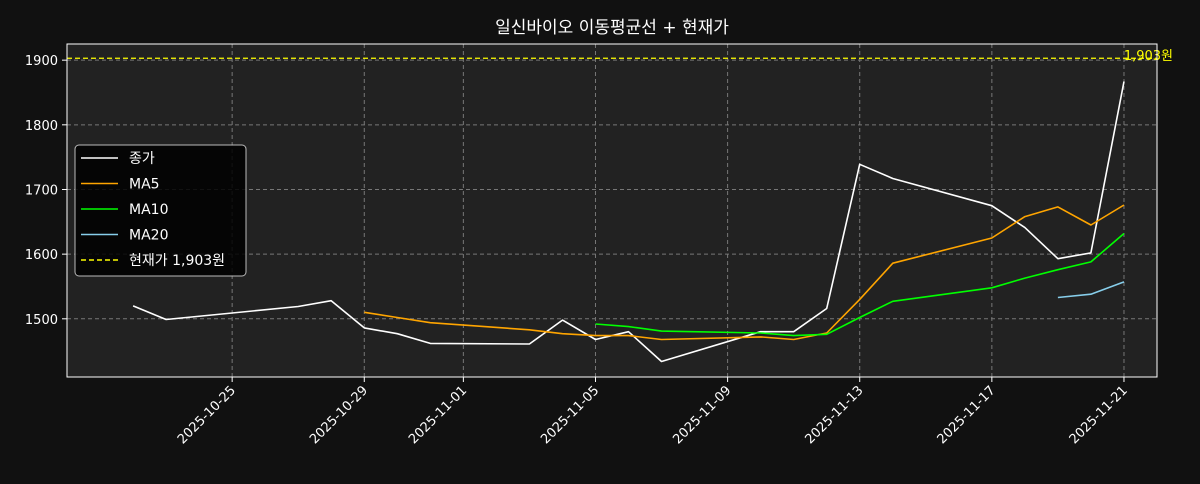 This screenshot has width=1200, height=484. I want to click on legend: 종가 MA5 MA10 MA20 현재가 1,903원, so click(160, 210).